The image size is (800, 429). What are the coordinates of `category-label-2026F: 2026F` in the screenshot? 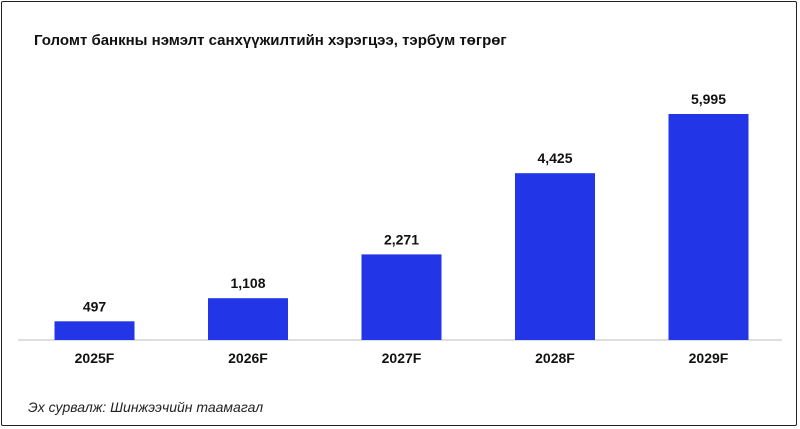 It's located at (248, 358).